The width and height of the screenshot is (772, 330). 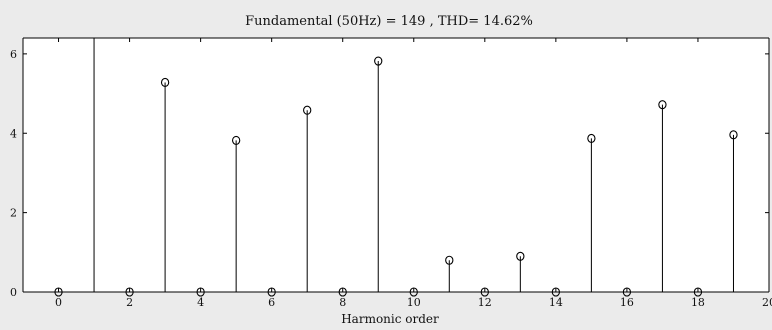 What do you see at coordinates (13, 292) in the screenshot?
I see `y-tick-label: 0` at bounding box center [13, 292].